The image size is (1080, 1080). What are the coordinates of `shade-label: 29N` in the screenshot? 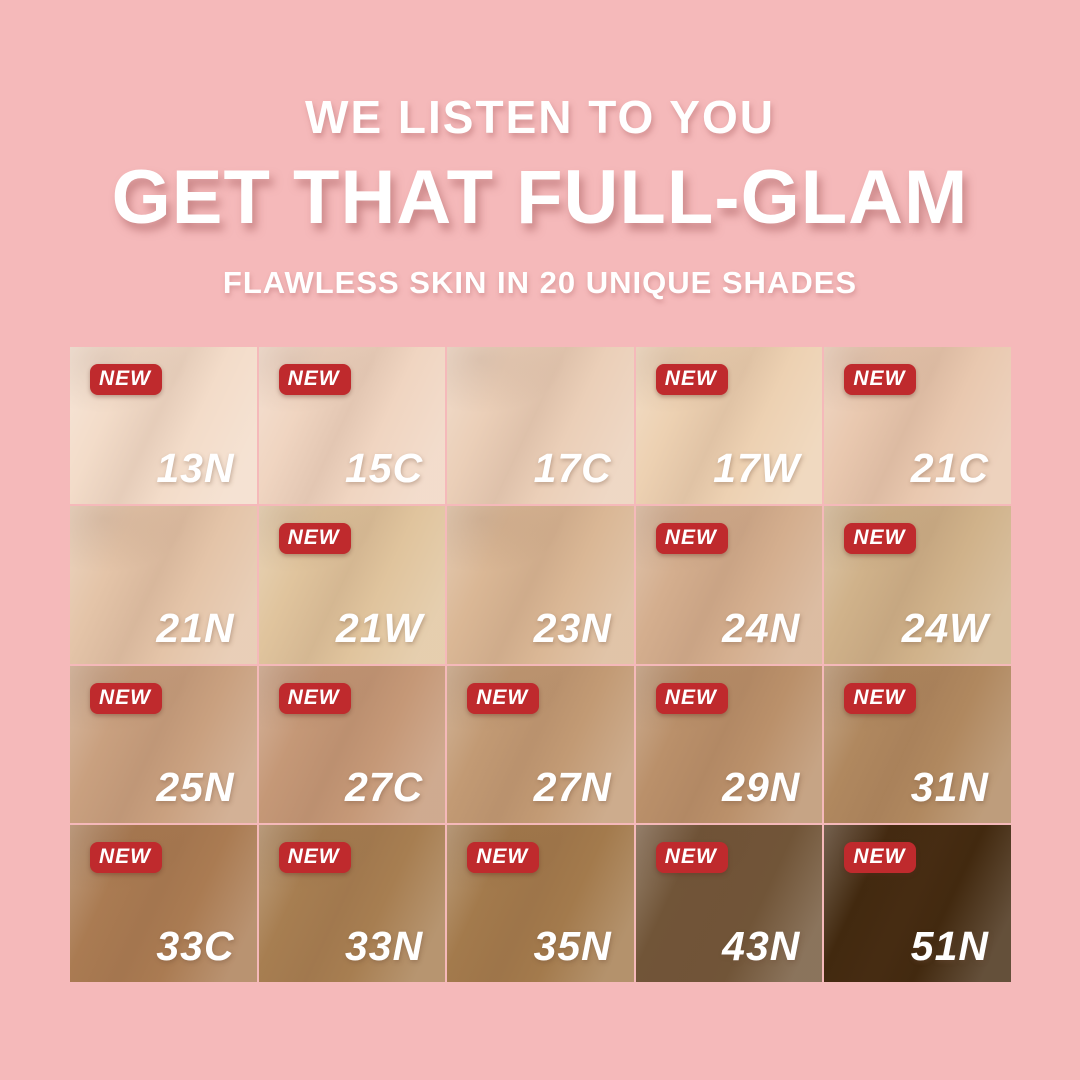 It's located at (761, 786).